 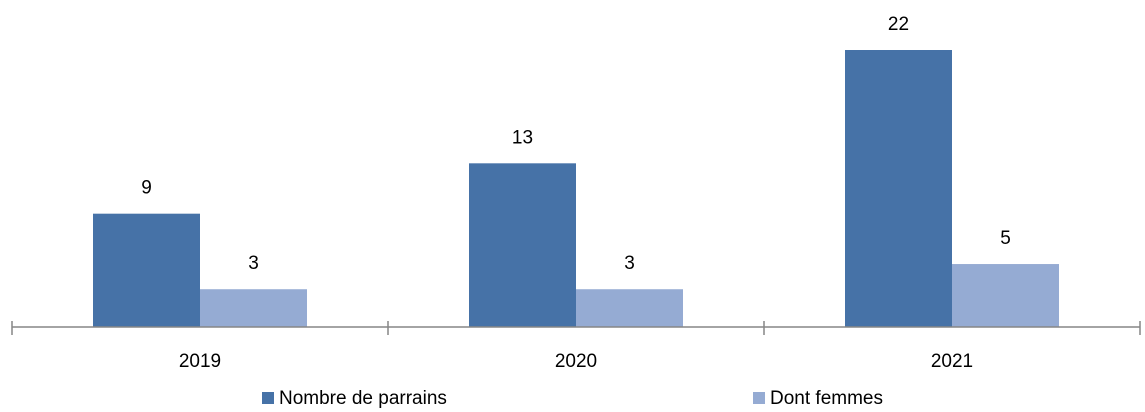 I want to click on legend-label: Dont femmes, so click(x=826, y=398).